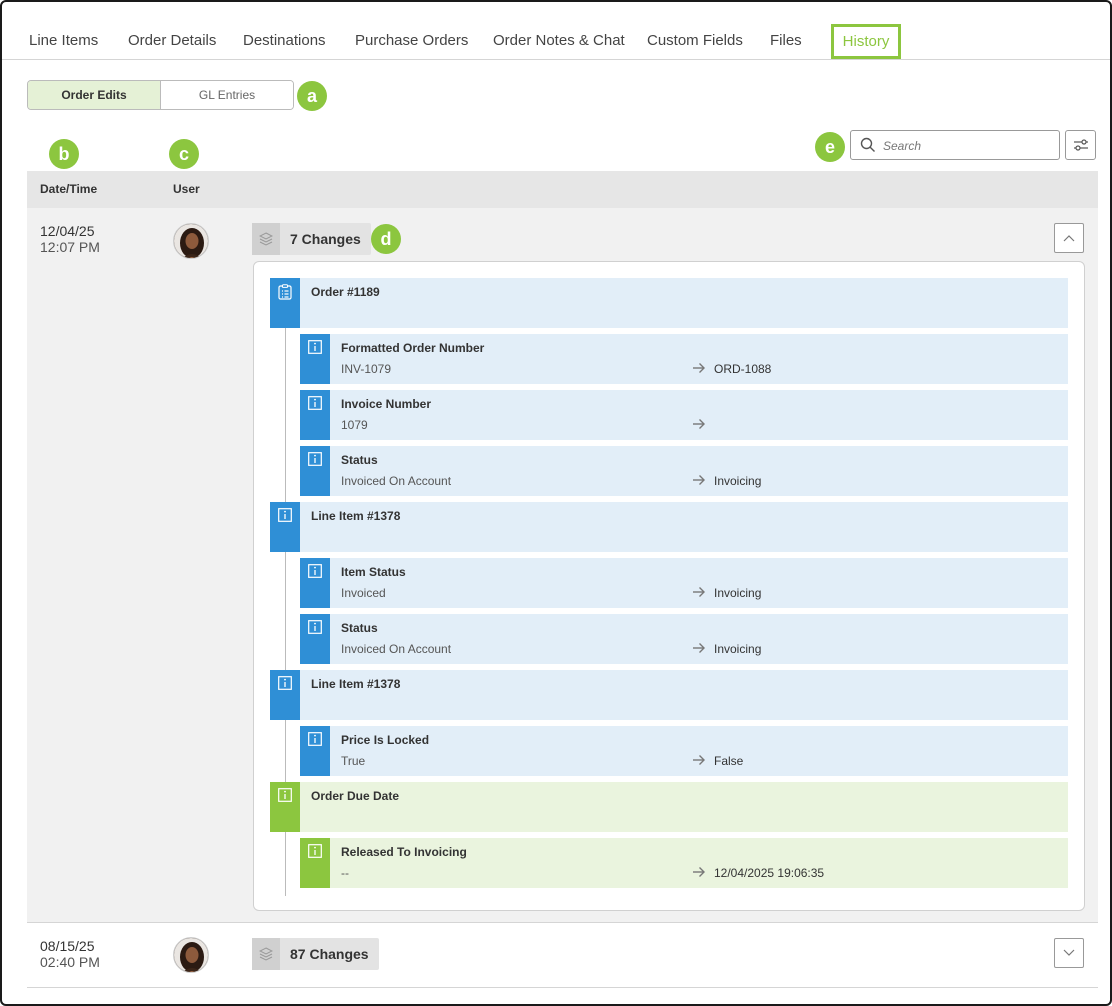 Image resolution: width=1112 pixels, height=1006 pixels. I want to click on tab-order-details: Order Details, so click(172, 40).